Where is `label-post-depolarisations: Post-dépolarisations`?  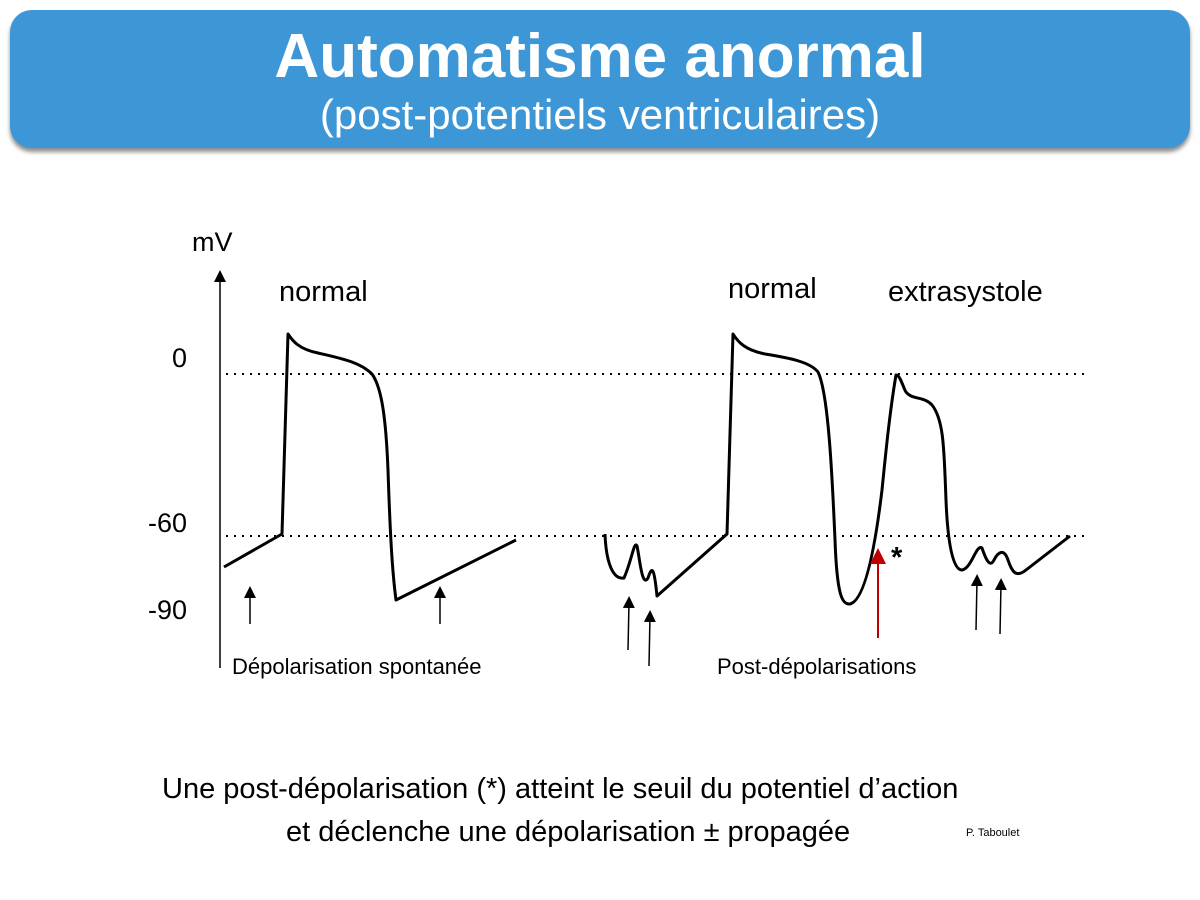
label-post-depolarisations: Post-dépolarisations is located at coordinates (817, 666).